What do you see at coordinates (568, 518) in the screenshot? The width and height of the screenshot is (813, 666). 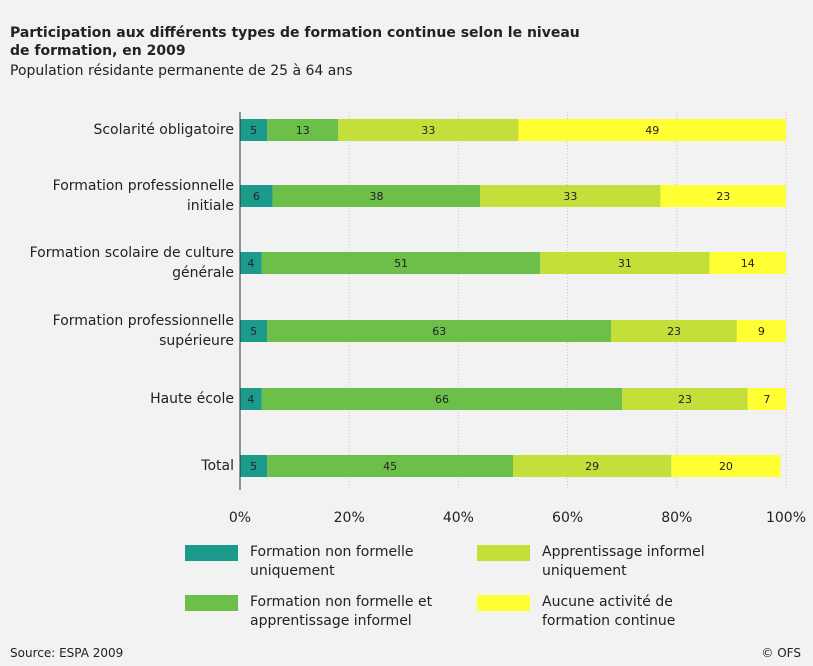 I see `x-tick-label: 60%` at bounding box center [568, 518].